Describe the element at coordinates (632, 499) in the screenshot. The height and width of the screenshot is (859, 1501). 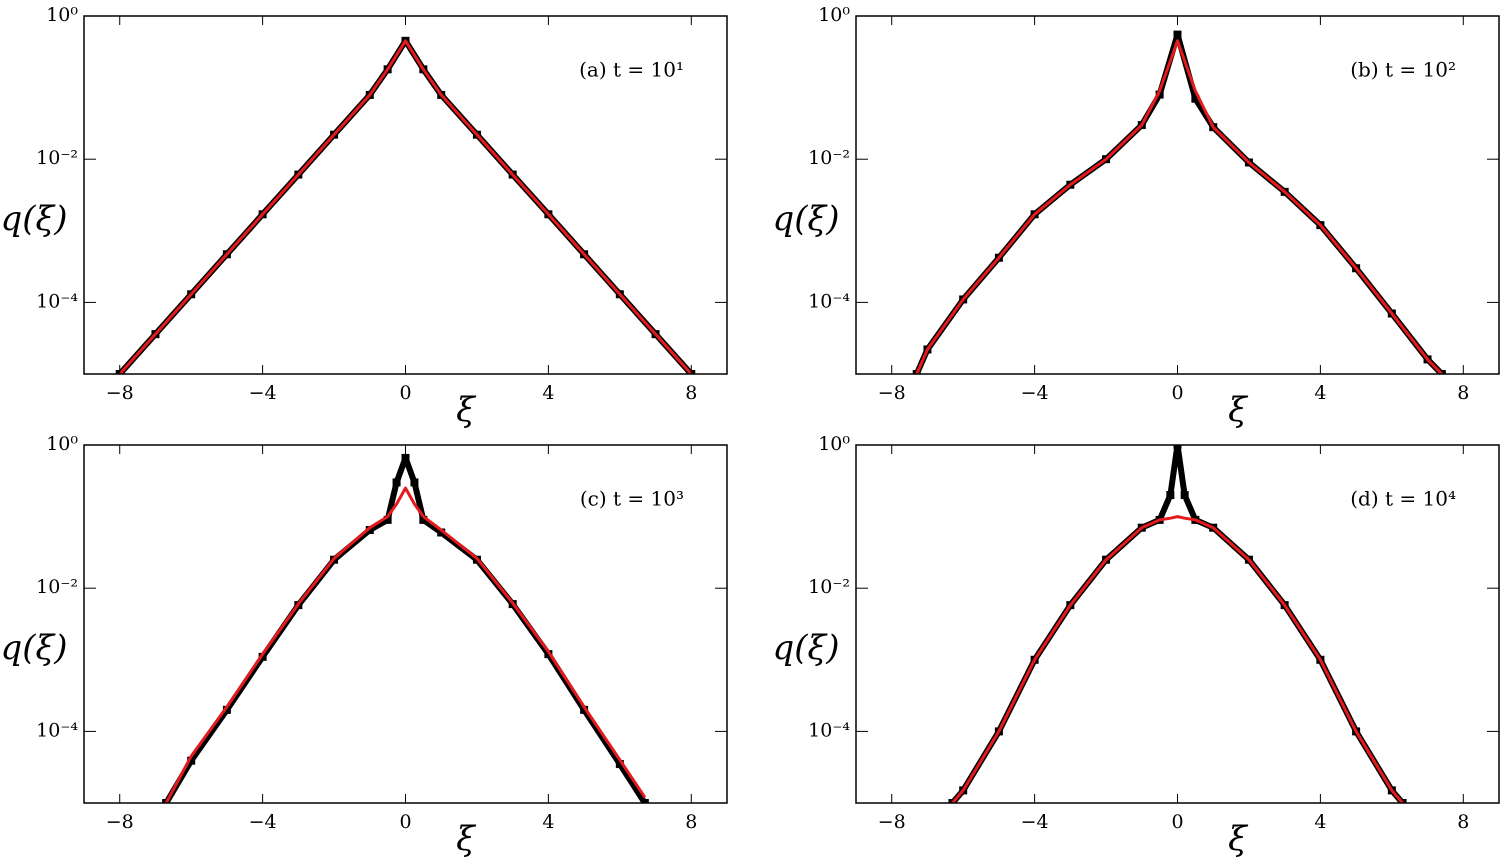
I see `annotation: (c) t = 10³` at that location.